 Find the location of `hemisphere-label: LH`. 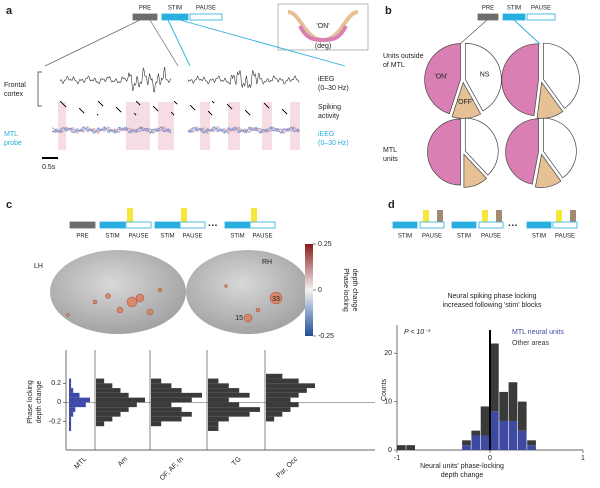

hemisphere-label: LH is located at coordinates (38, 266).